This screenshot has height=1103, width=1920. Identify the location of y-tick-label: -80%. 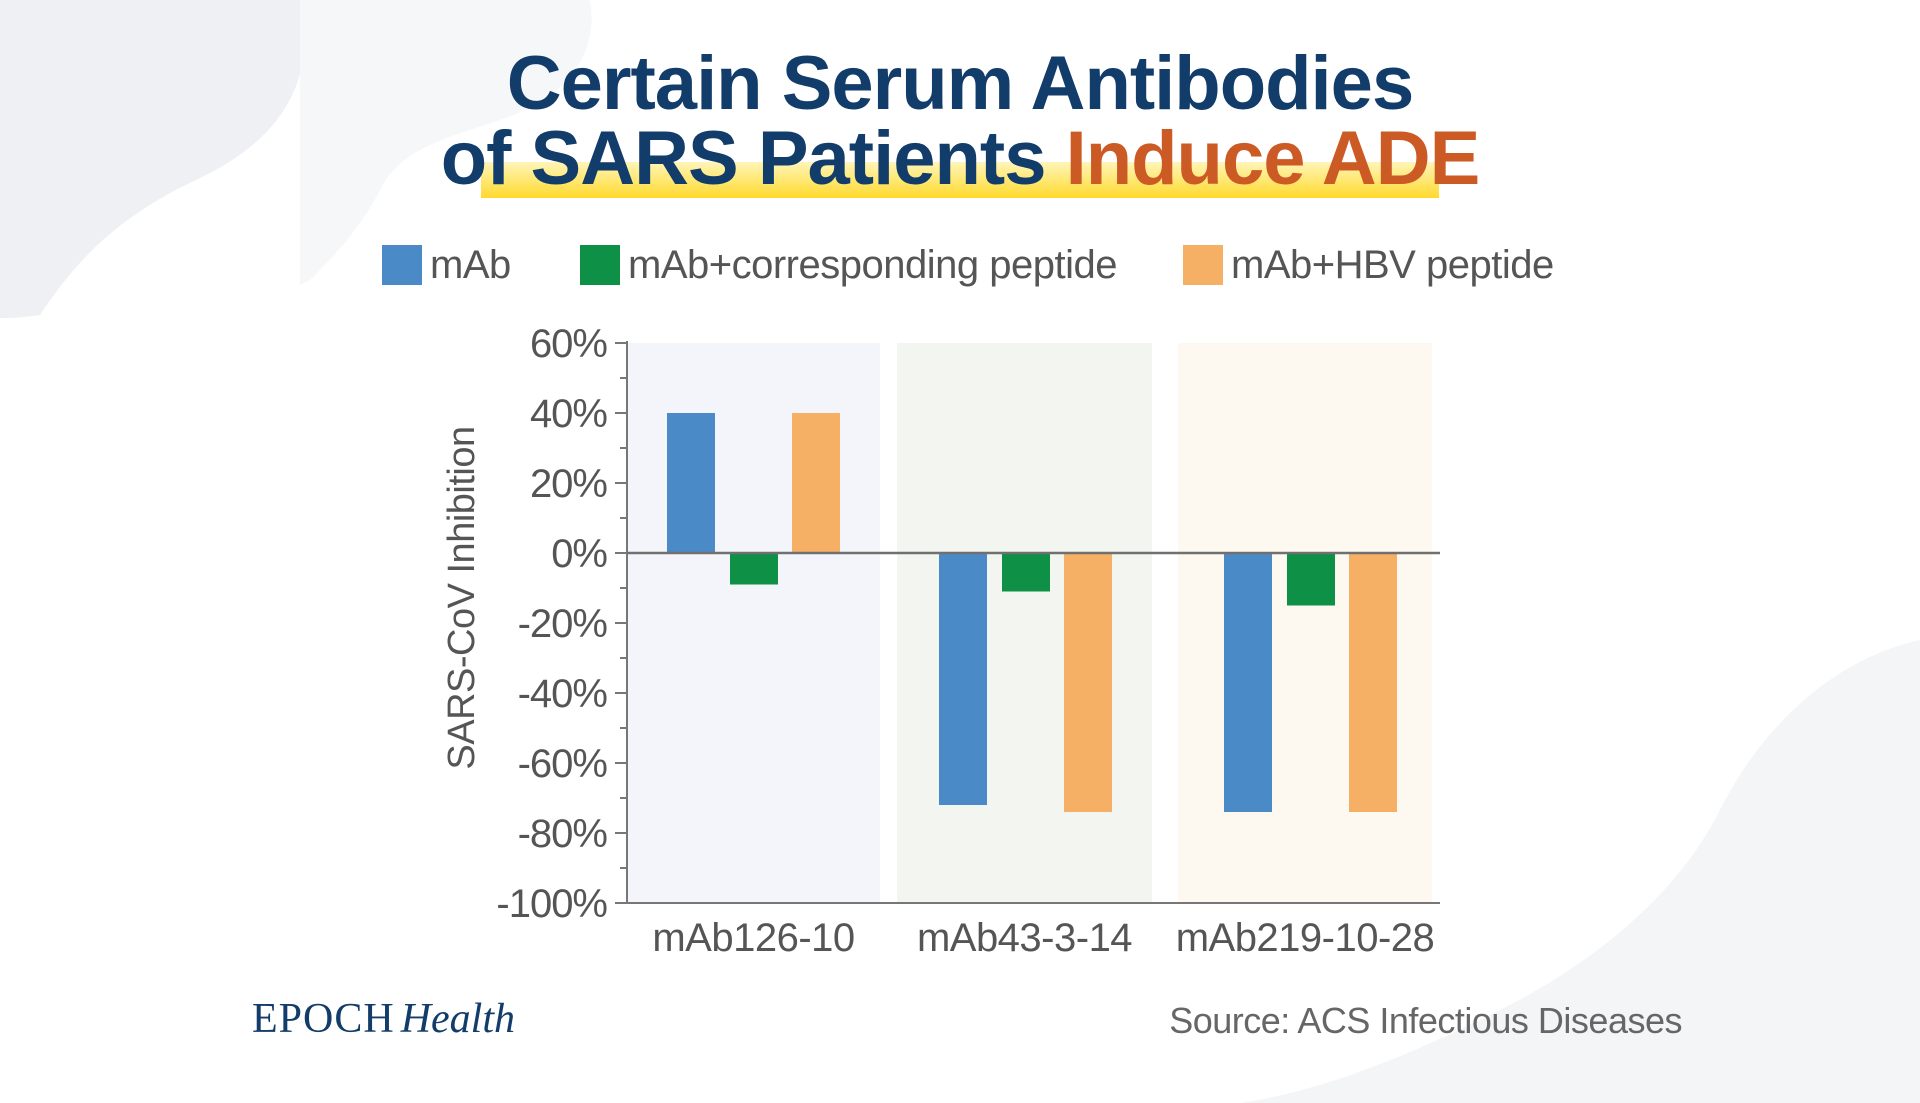
(563, 834).